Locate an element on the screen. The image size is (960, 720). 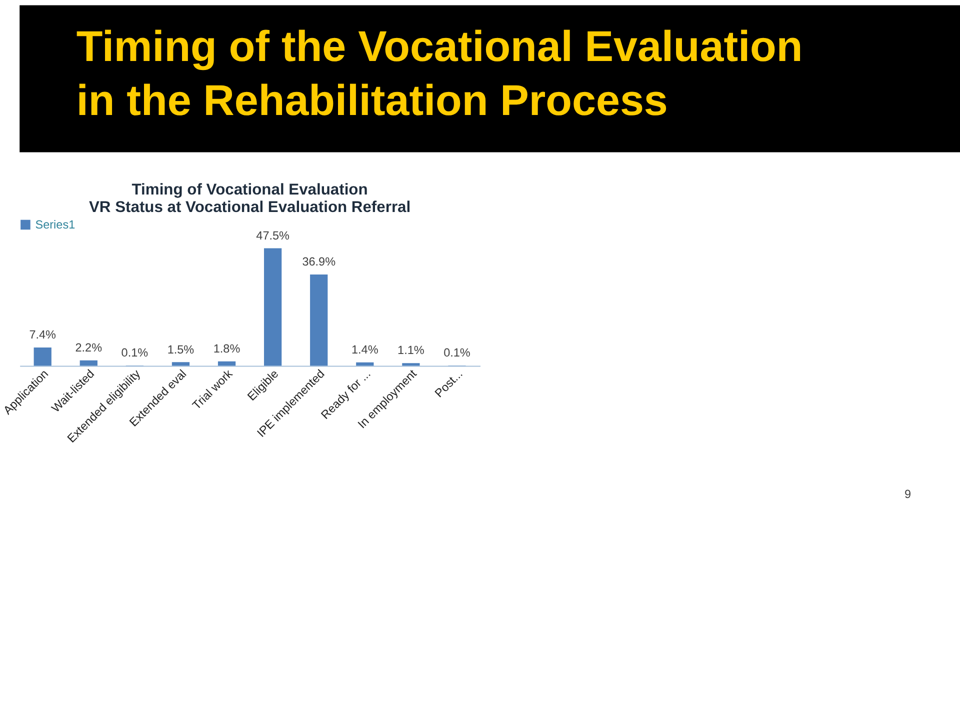
legend-label: Series1 is located at coordinates (55, 225).